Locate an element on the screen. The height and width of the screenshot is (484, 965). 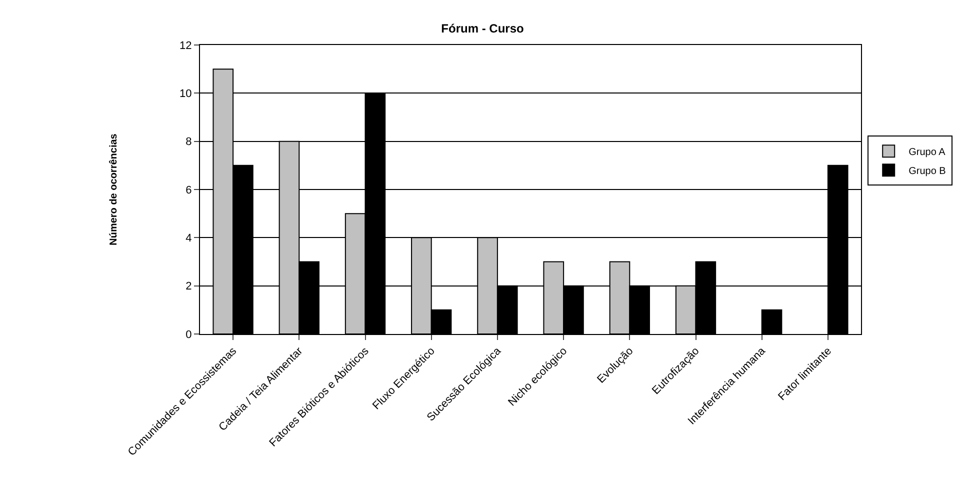
y-tick-label: 10 is located at coordinates (186, 94).